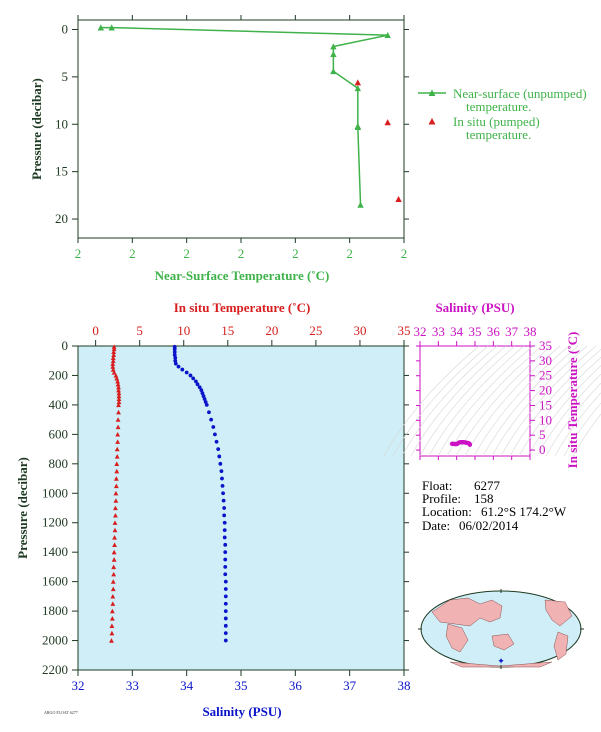  What do you see at coordinates (78, 685) in the screenshot?
I see `salinity-tick-label: 32` at bounding box center [78, 685].